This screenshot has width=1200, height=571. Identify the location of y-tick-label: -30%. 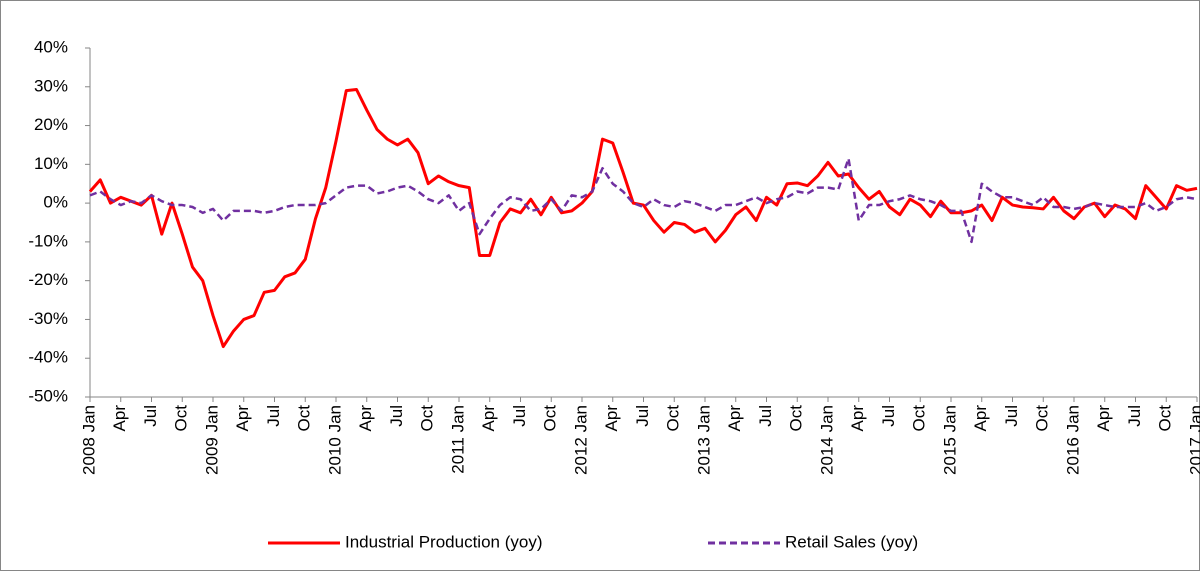
(48, 318).